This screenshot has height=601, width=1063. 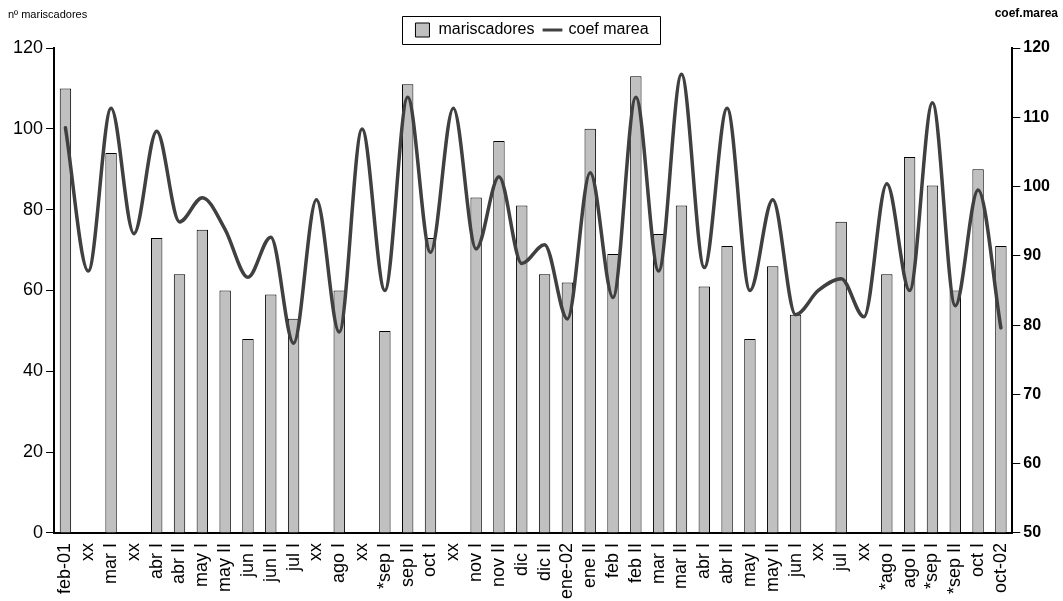 What do you see at coordinates (28, 46) in the screenshot?
I see `y-tick-label: 120` at bounding box center [28, 46].